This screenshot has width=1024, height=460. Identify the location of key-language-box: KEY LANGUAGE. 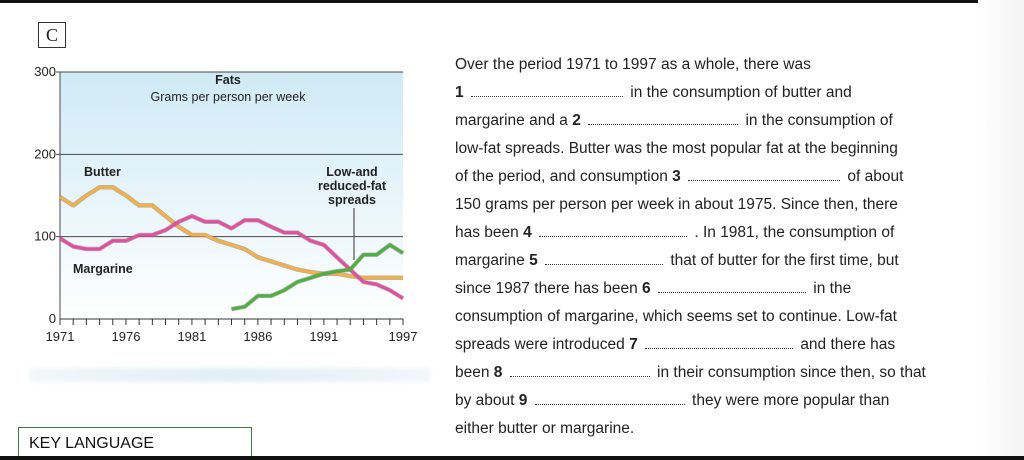
(135, 442).